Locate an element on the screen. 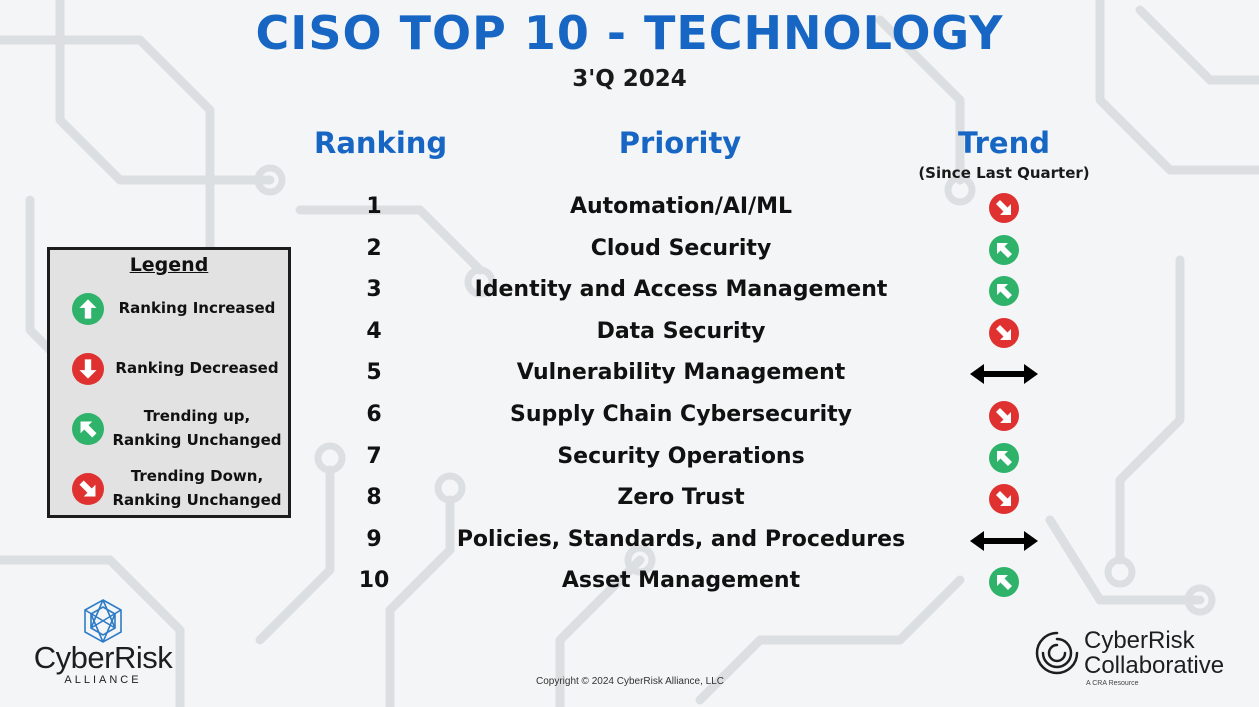 The height and width of the screenshot is (707, 1259). page-title: CISO TOP 10 - TECHNOLOGY is located at coordinates (629, 33).